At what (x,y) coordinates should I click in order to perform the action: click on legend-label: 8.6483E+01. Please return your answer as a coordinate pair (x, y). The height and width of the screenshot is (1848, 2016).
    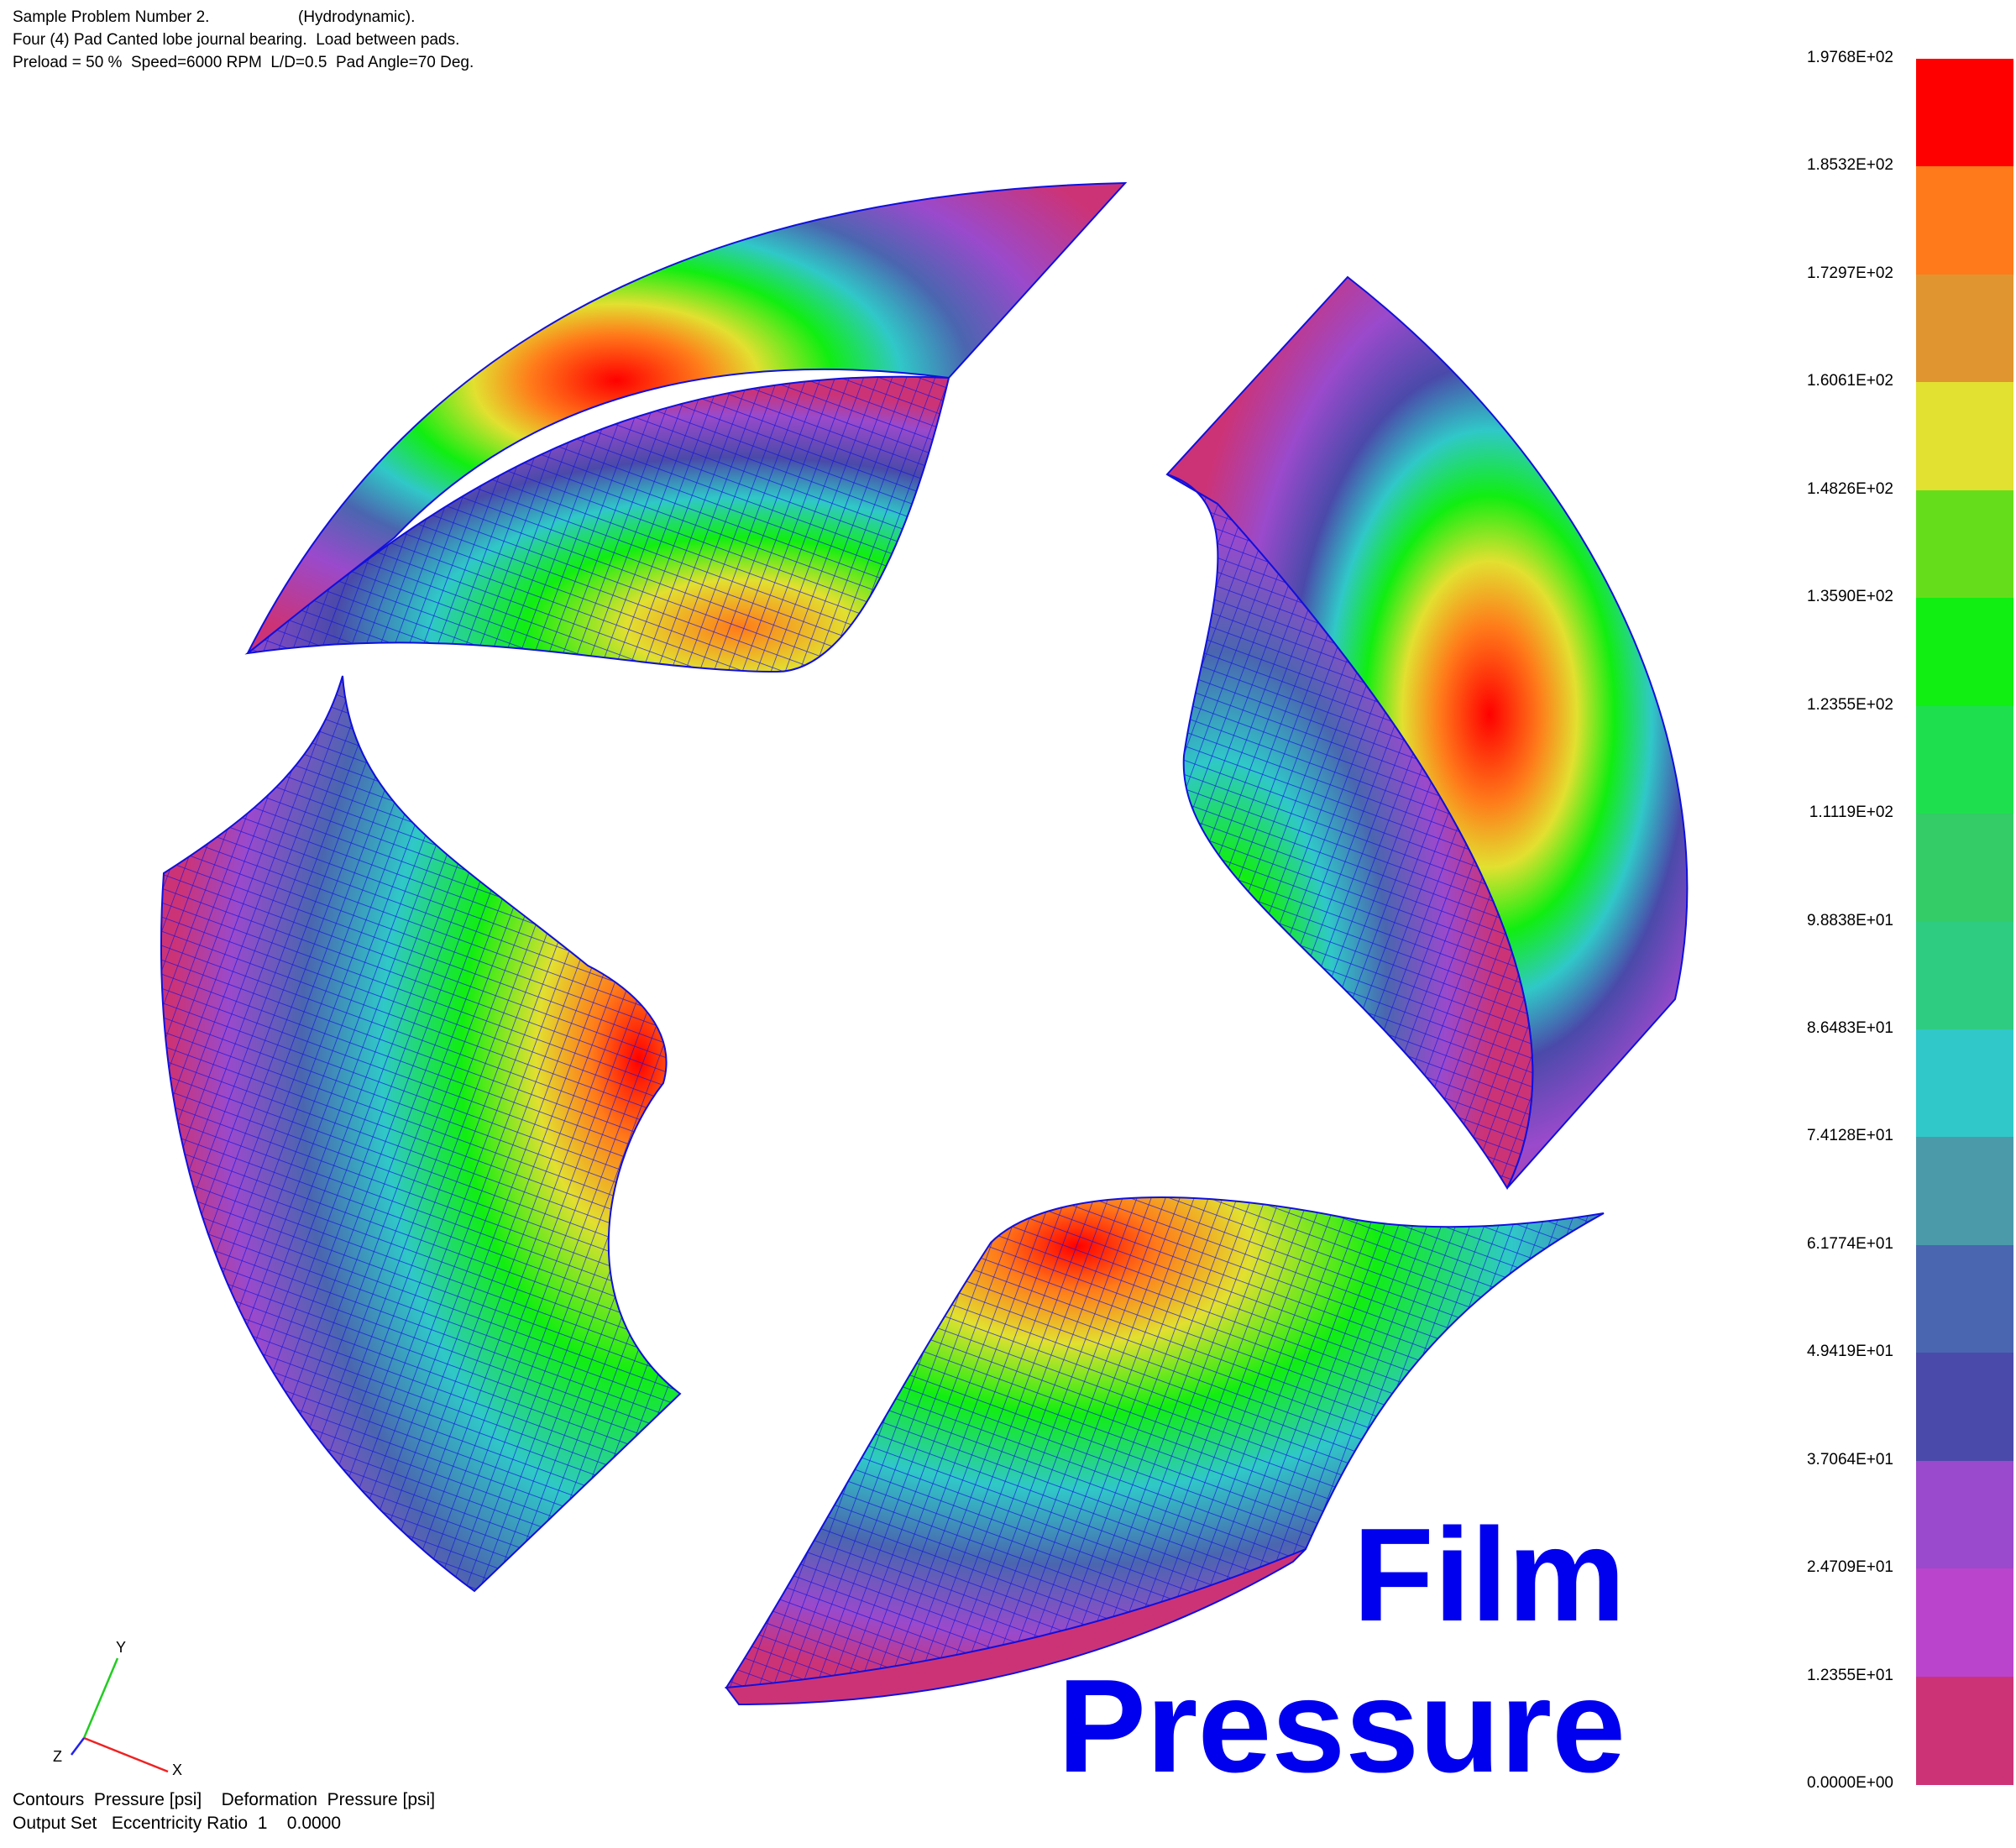
    Looking at the image, I should click on (1849, 1027).